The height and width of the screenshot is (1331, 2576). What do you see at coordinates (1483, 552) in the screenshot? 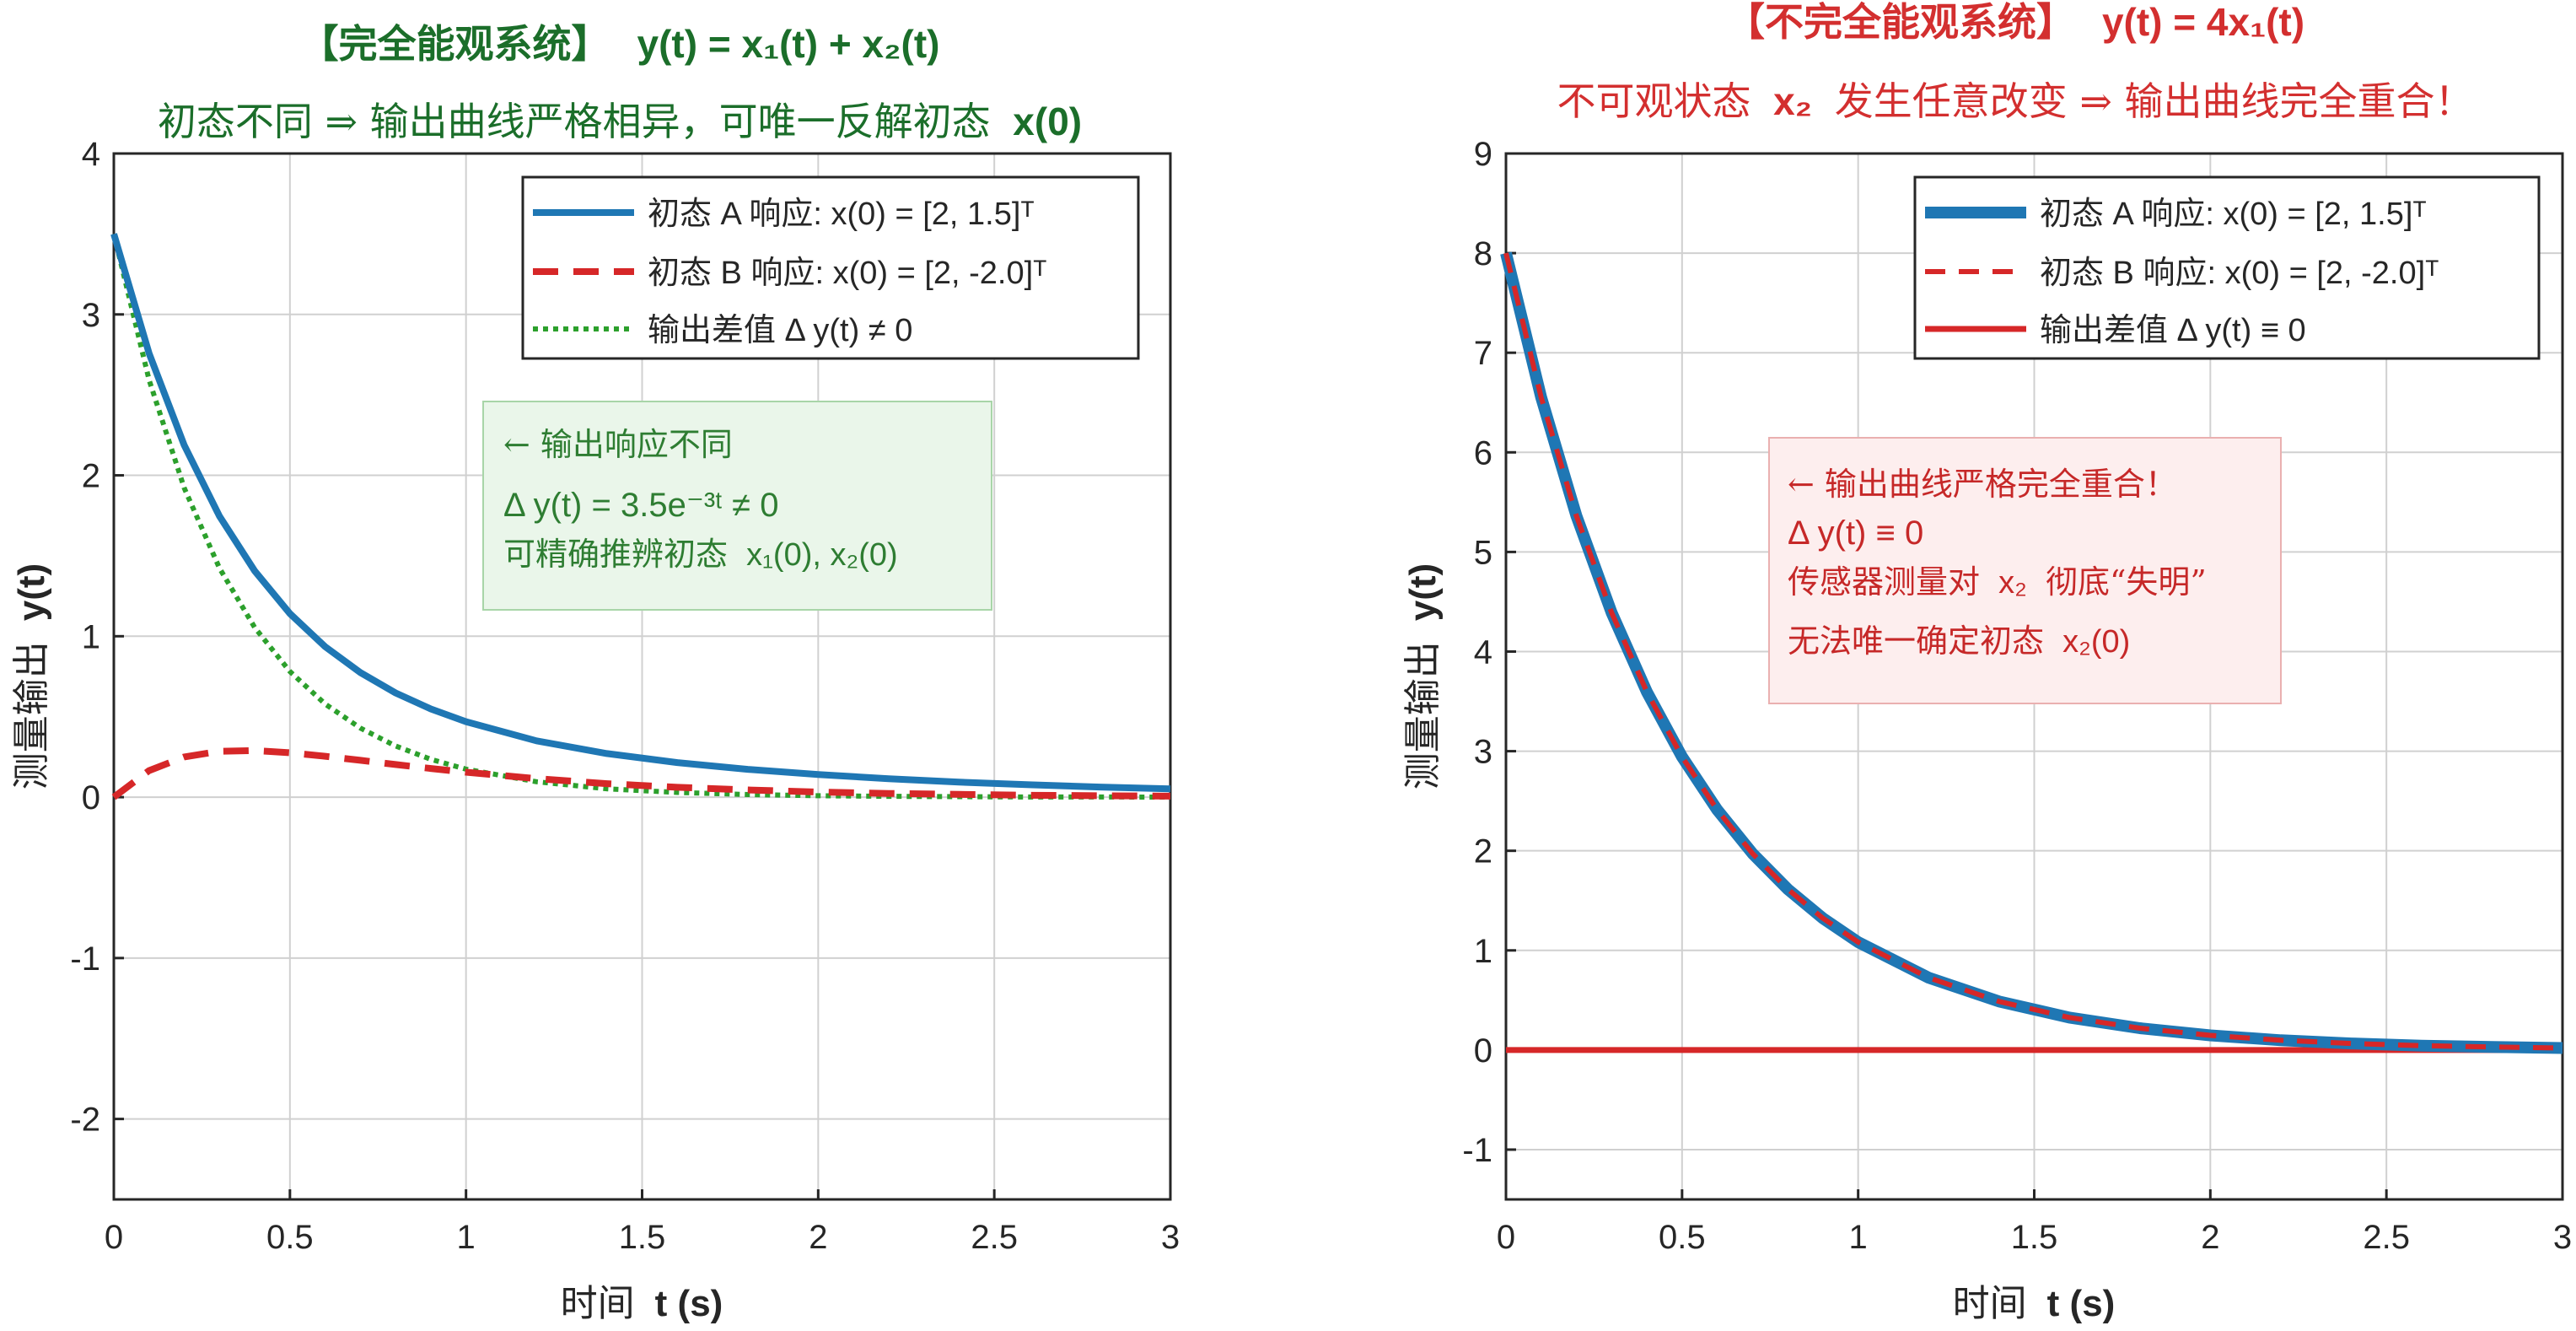
I see `right-y-tick-label: 5` at bounding box center [1483, 552].